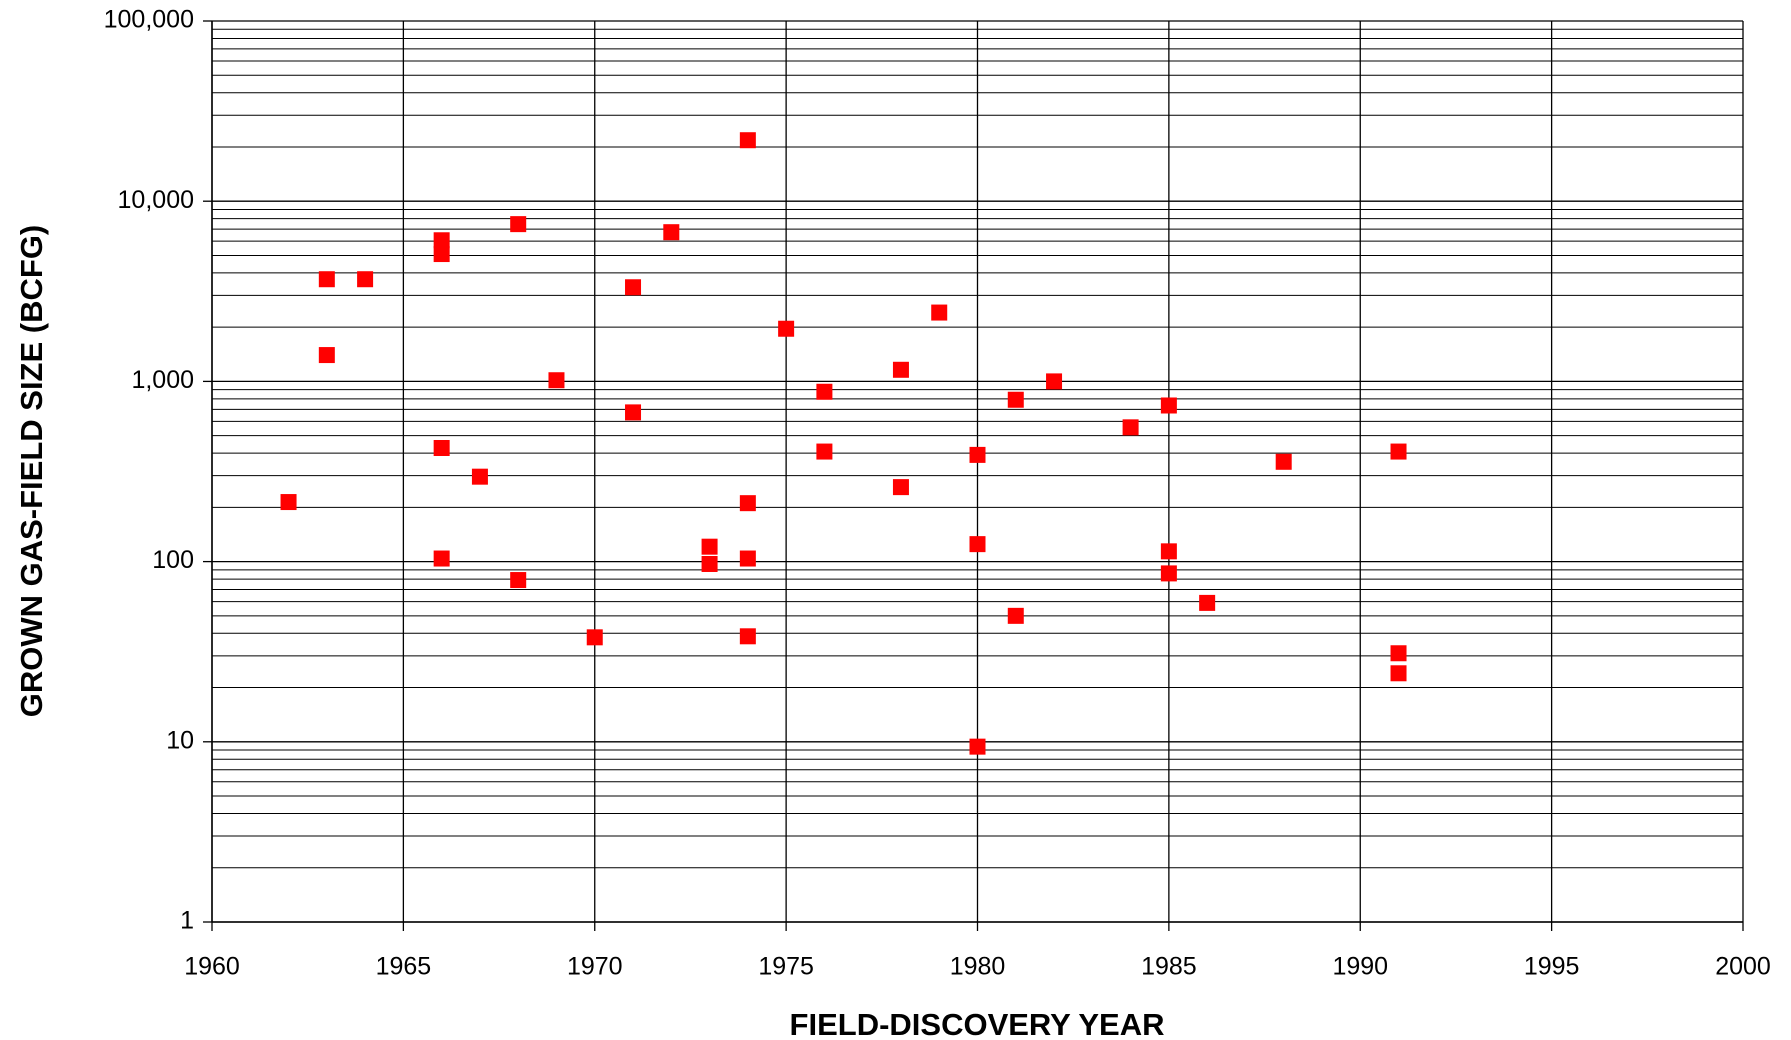  I want to click on y-tick-label: 100,000, so click(149, 20).